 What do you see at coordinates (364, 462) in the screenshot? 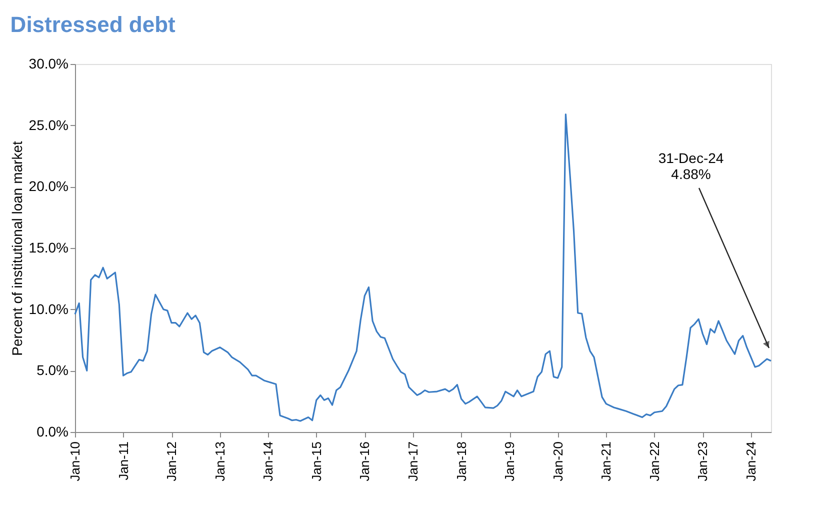
I see `x-tick-label: Jan-16` at bounding box center [364, 462].